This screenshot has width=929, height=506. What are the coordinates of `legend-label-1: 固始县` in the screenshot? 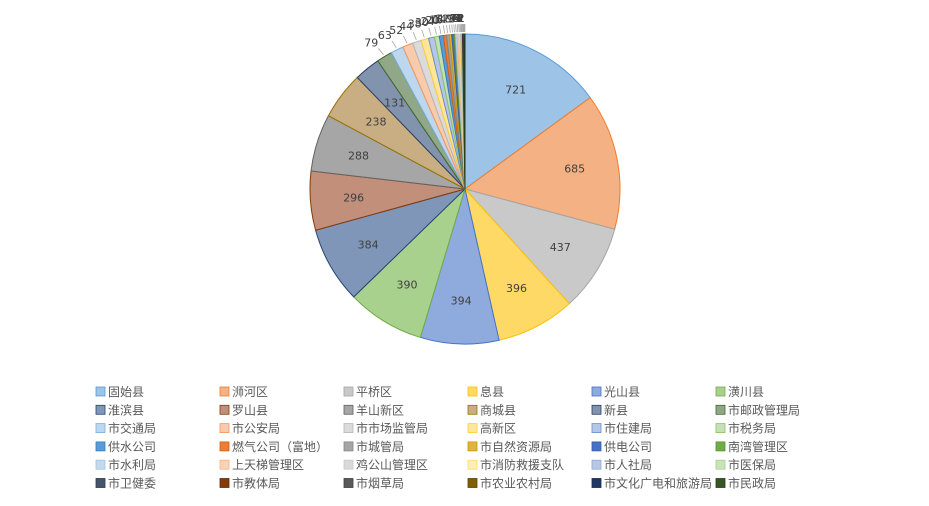 It's located at (126, 392).